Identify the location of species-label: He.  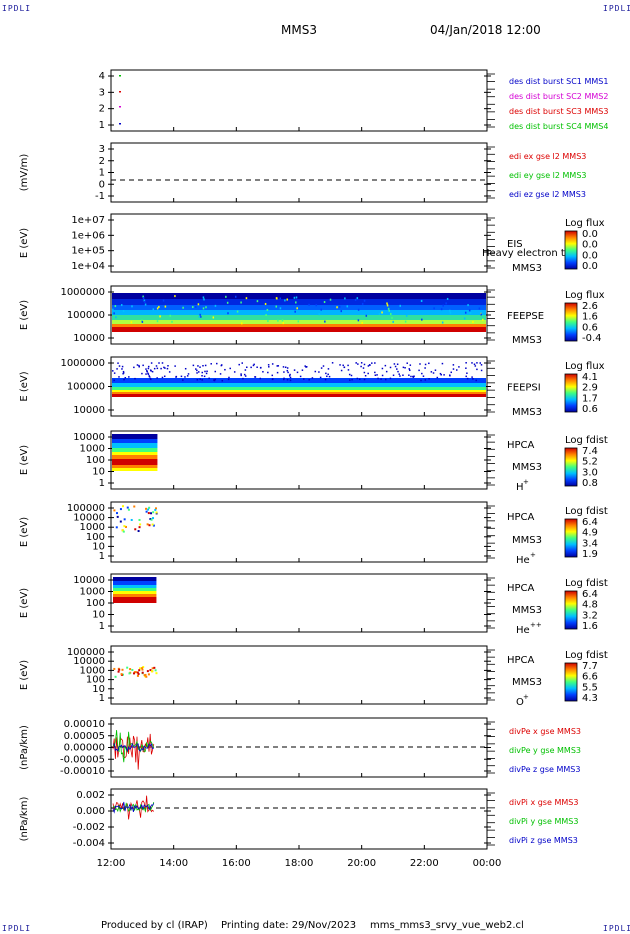
(523, 630).